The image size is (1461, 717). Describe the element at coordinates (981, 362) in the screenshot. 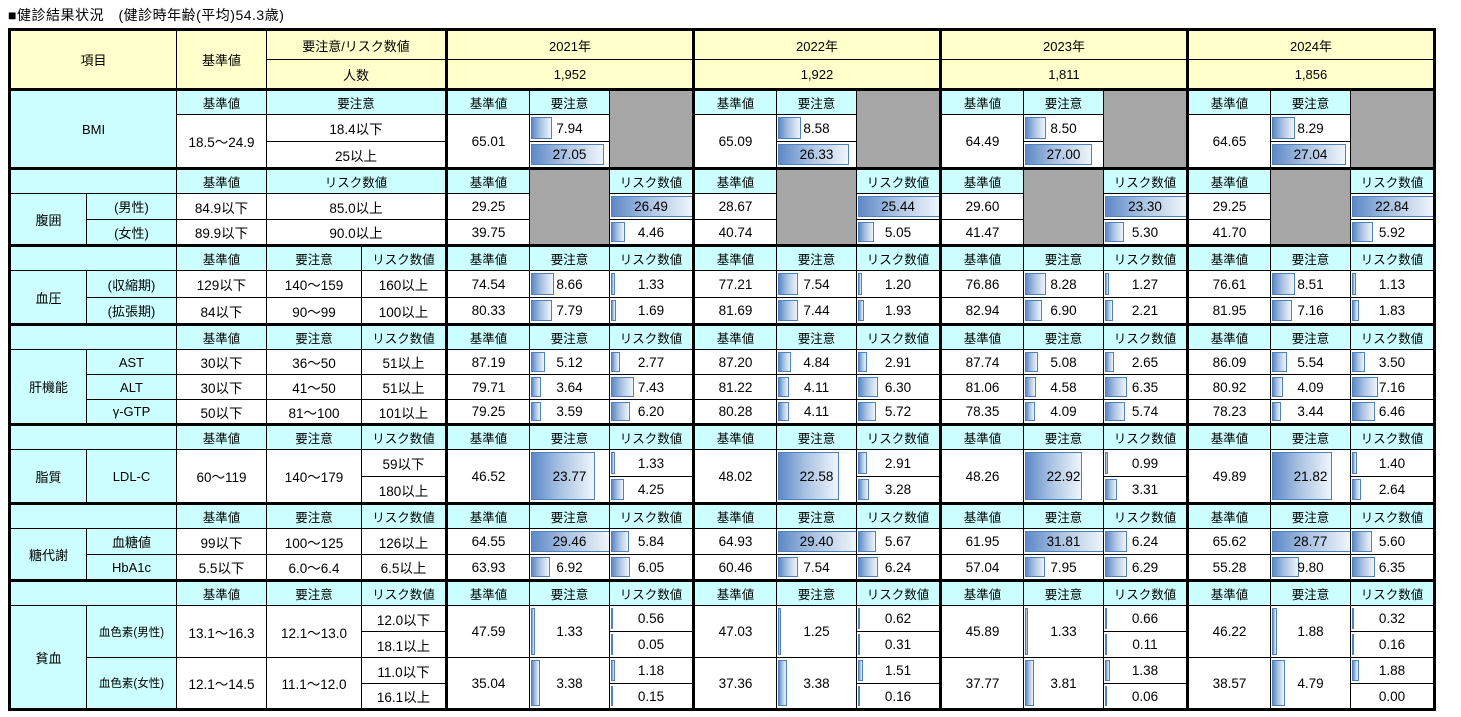

I see `standard-value: 87.74` at that location.